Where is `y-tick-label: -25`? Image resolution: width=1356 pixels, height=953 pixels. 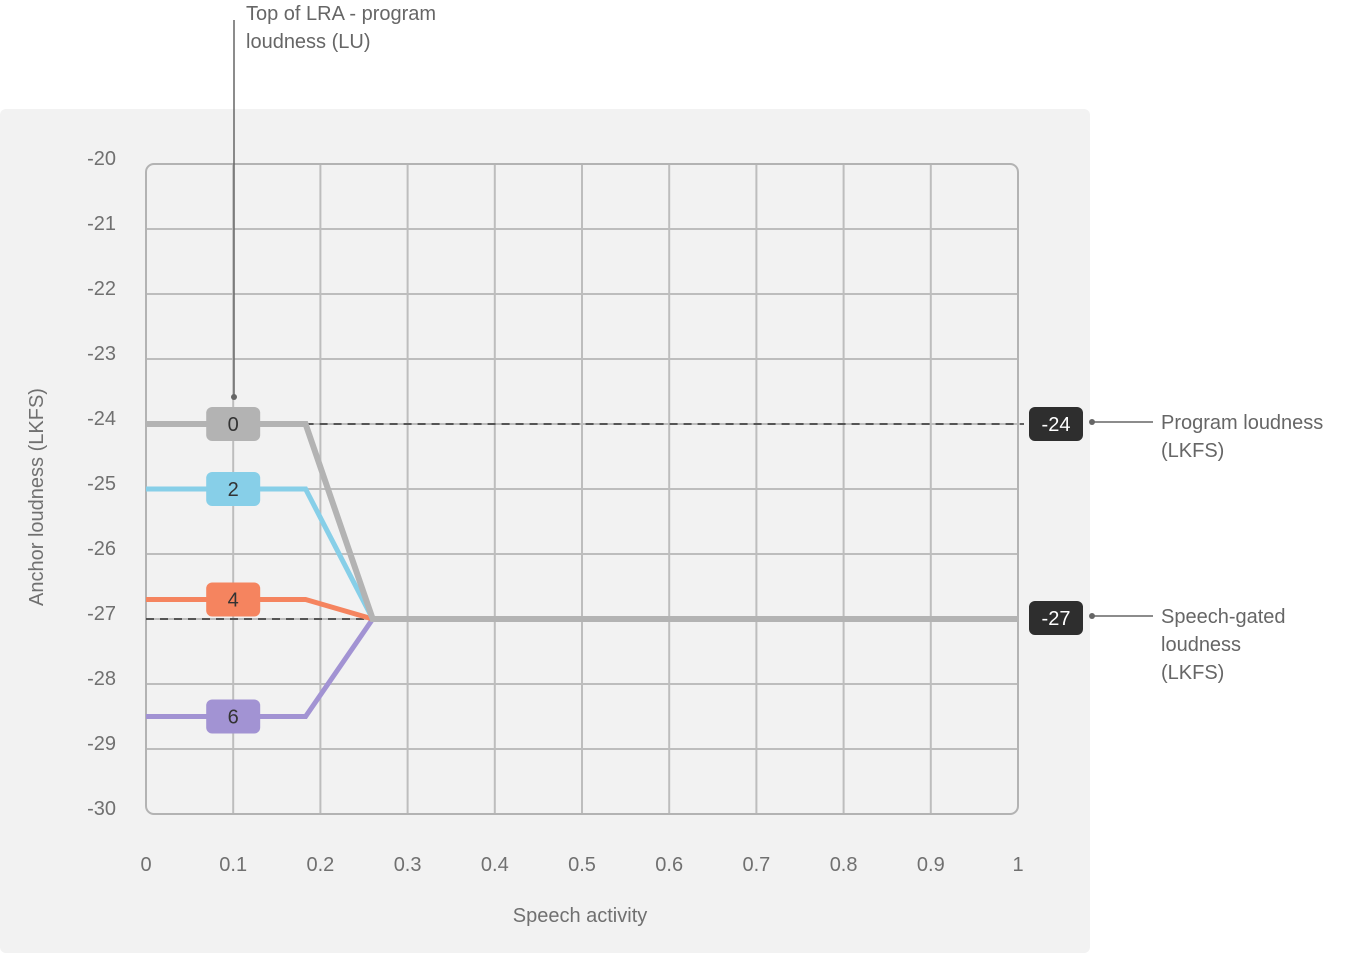
y-tick-label: -25 is located at coordinates (101, 484).